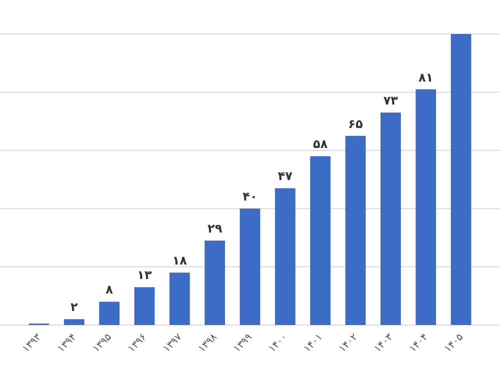 This screenshot has width=500, height=383. What do you see at coordinates (138, 343) in the screenshot?
I see `x-tick-label: ۱۳۹۶` at bounding box center [138, 343].